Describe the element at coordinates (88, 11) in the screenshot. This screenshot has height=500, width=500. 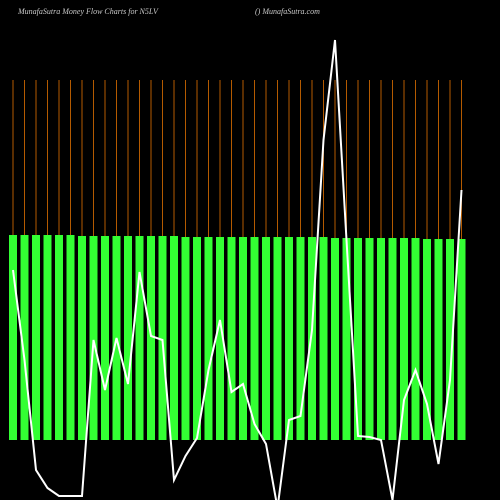
I see `chart-title: MunafaSutra Money Flow Charts for N5LV` at that location.